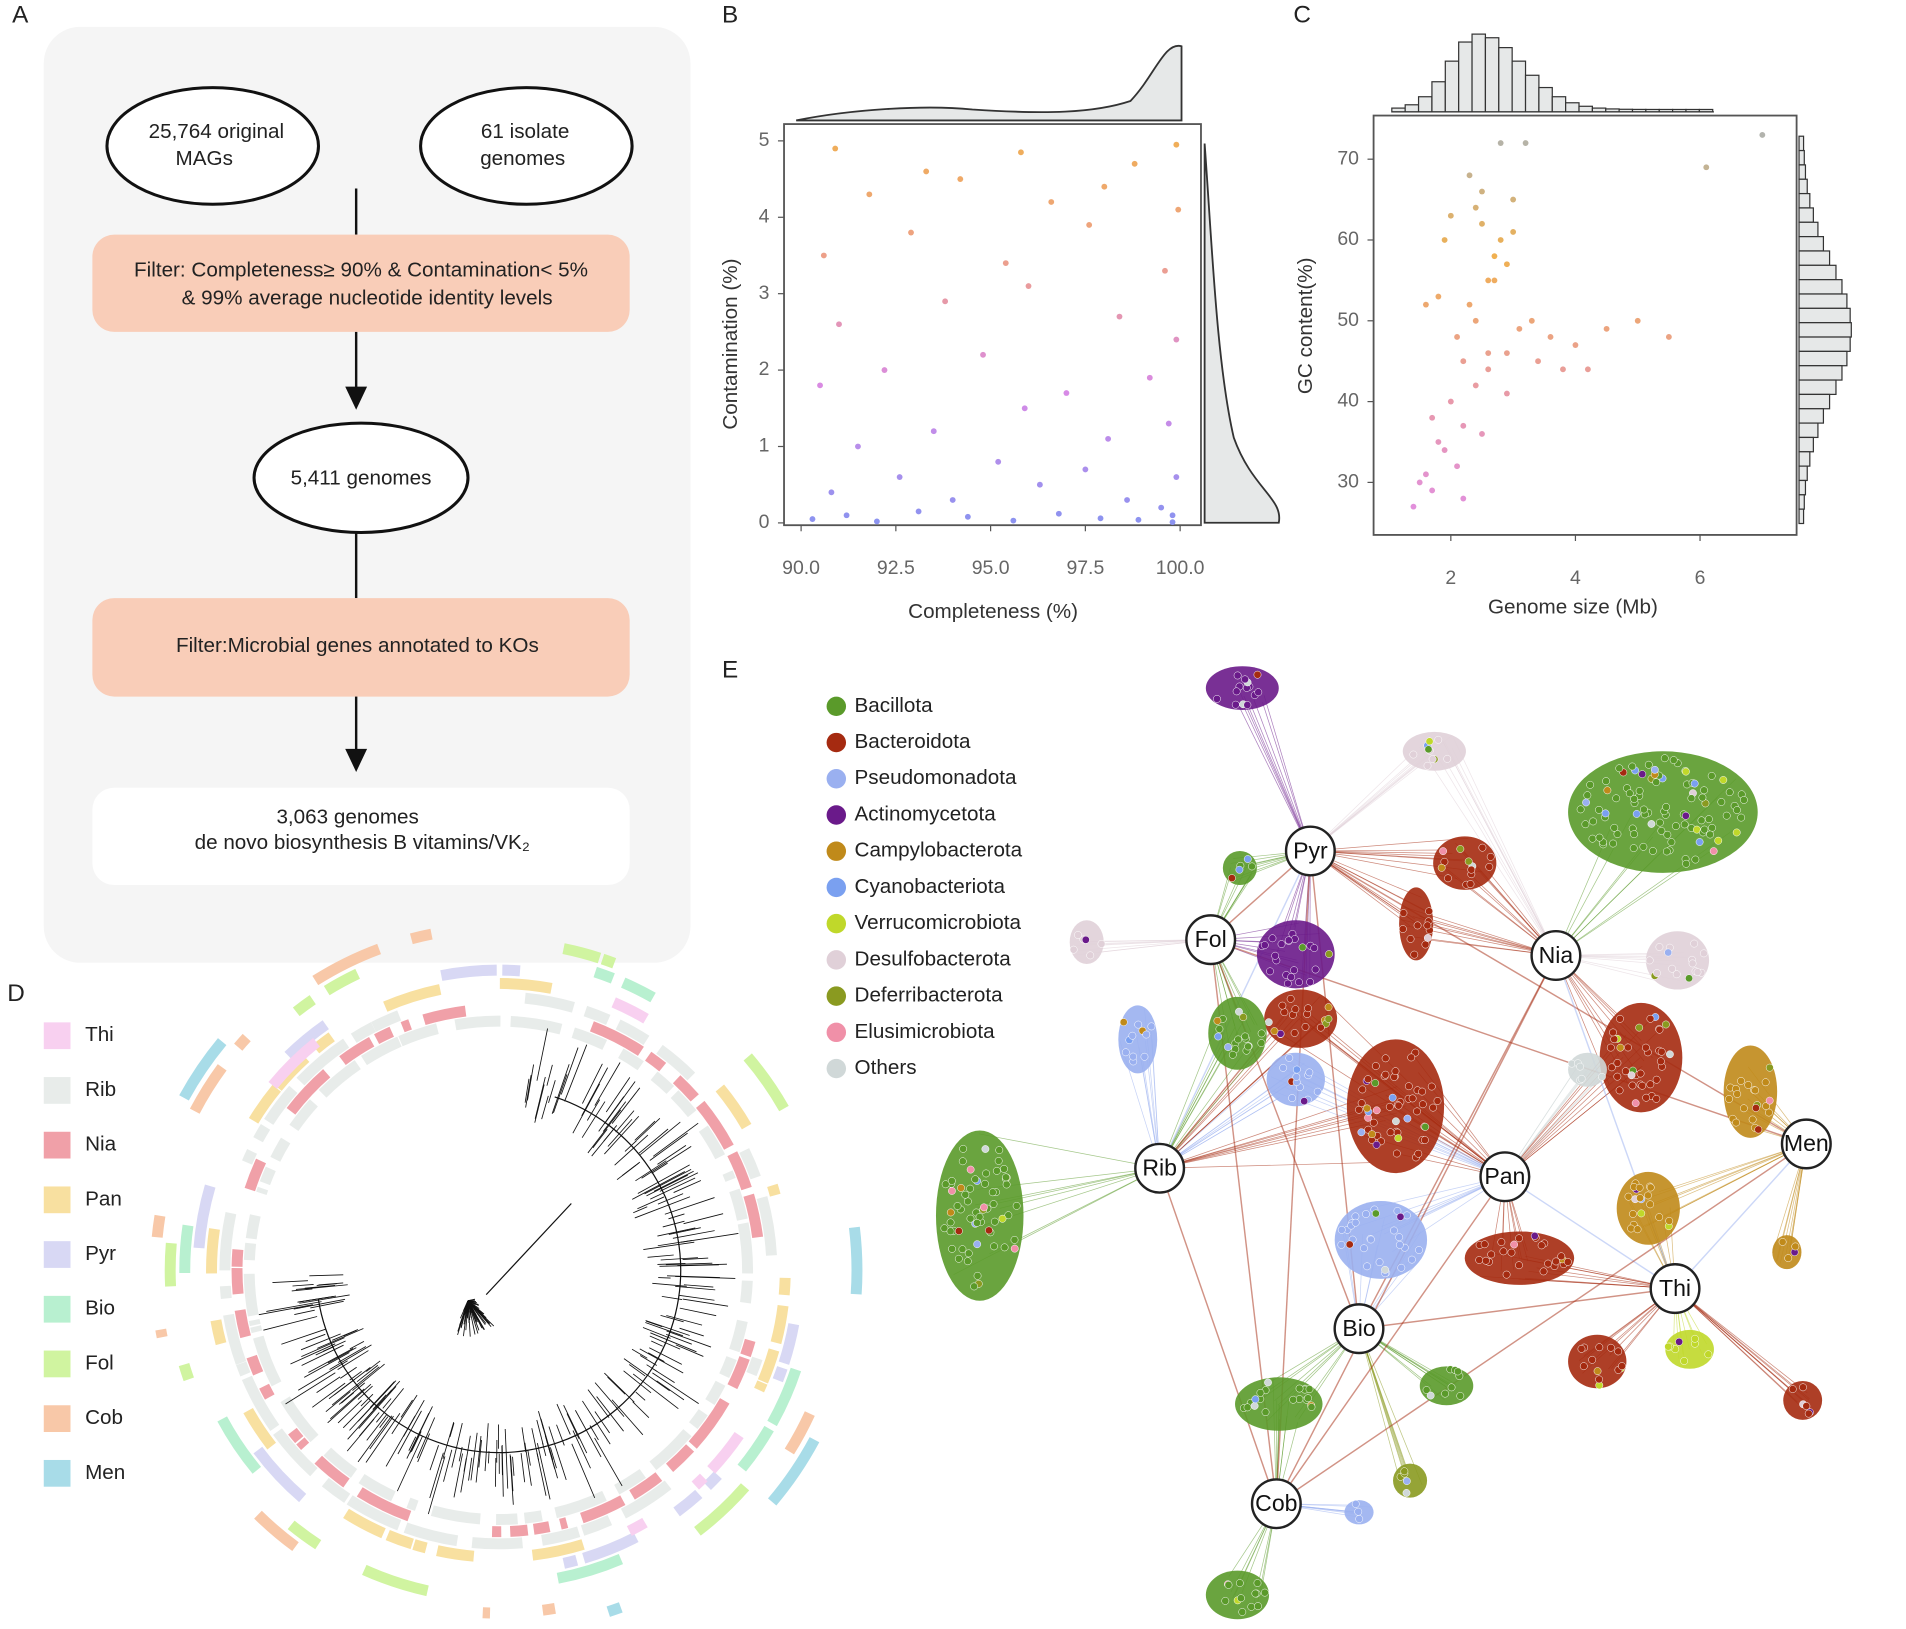  What do you see at coordinates (1573, 606) in the screenshot?
I see `x-axis-label: Genome size (Mb)` at bounding box center [1573, 606].